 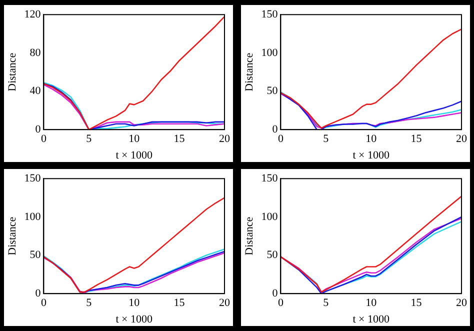 What do you see at coordinates (36, 52) in the screenshot?
I see `y-tick-label: 80` at bounding box center [36, 52].